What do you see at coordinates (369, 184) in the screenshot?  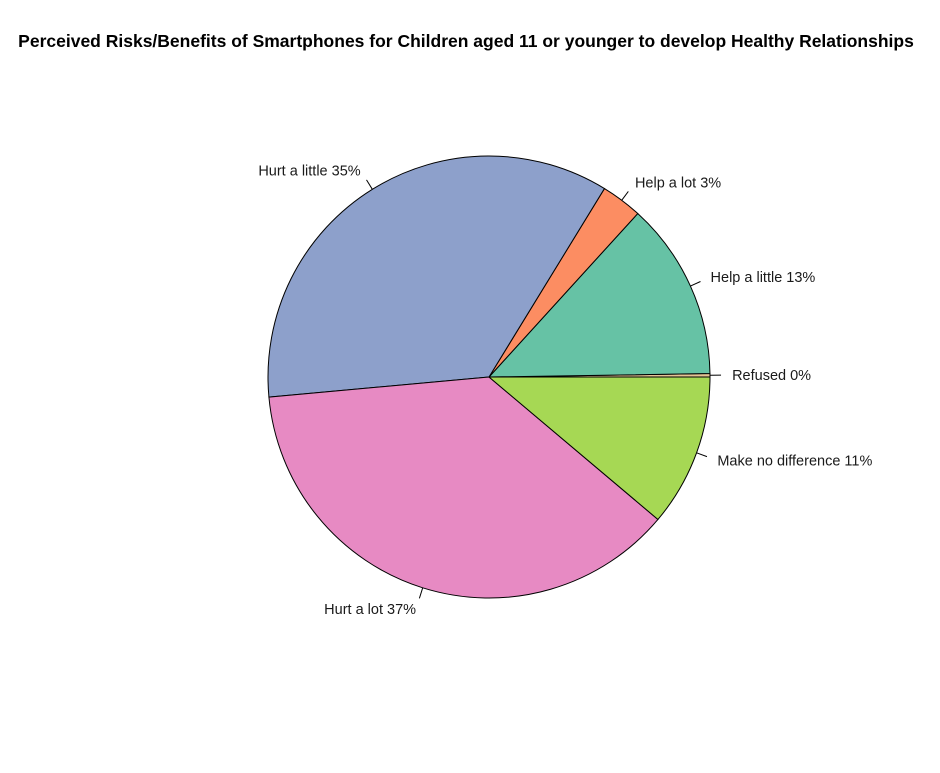 I see `slice-hurt-a-little-leader` at bounding box center [369, 184].